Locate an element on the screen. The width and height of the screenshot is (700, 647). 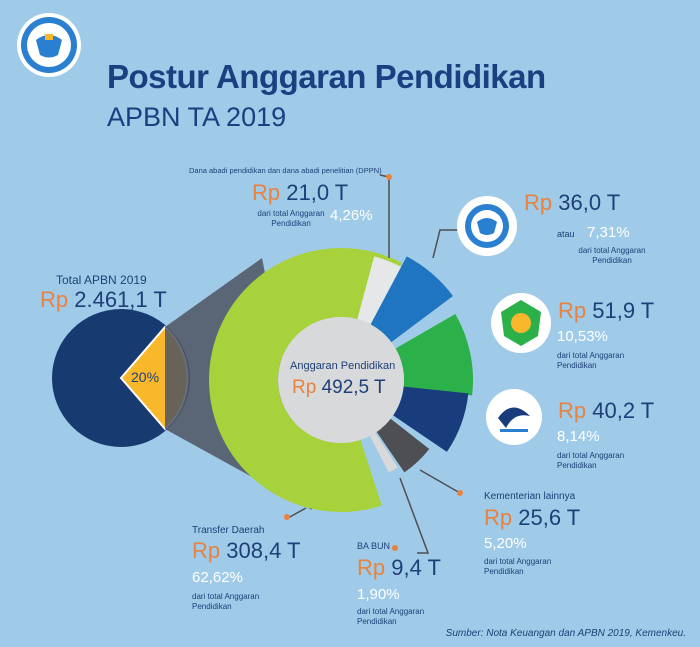
education-share-label: 20% is located at coordinates (145, 377).